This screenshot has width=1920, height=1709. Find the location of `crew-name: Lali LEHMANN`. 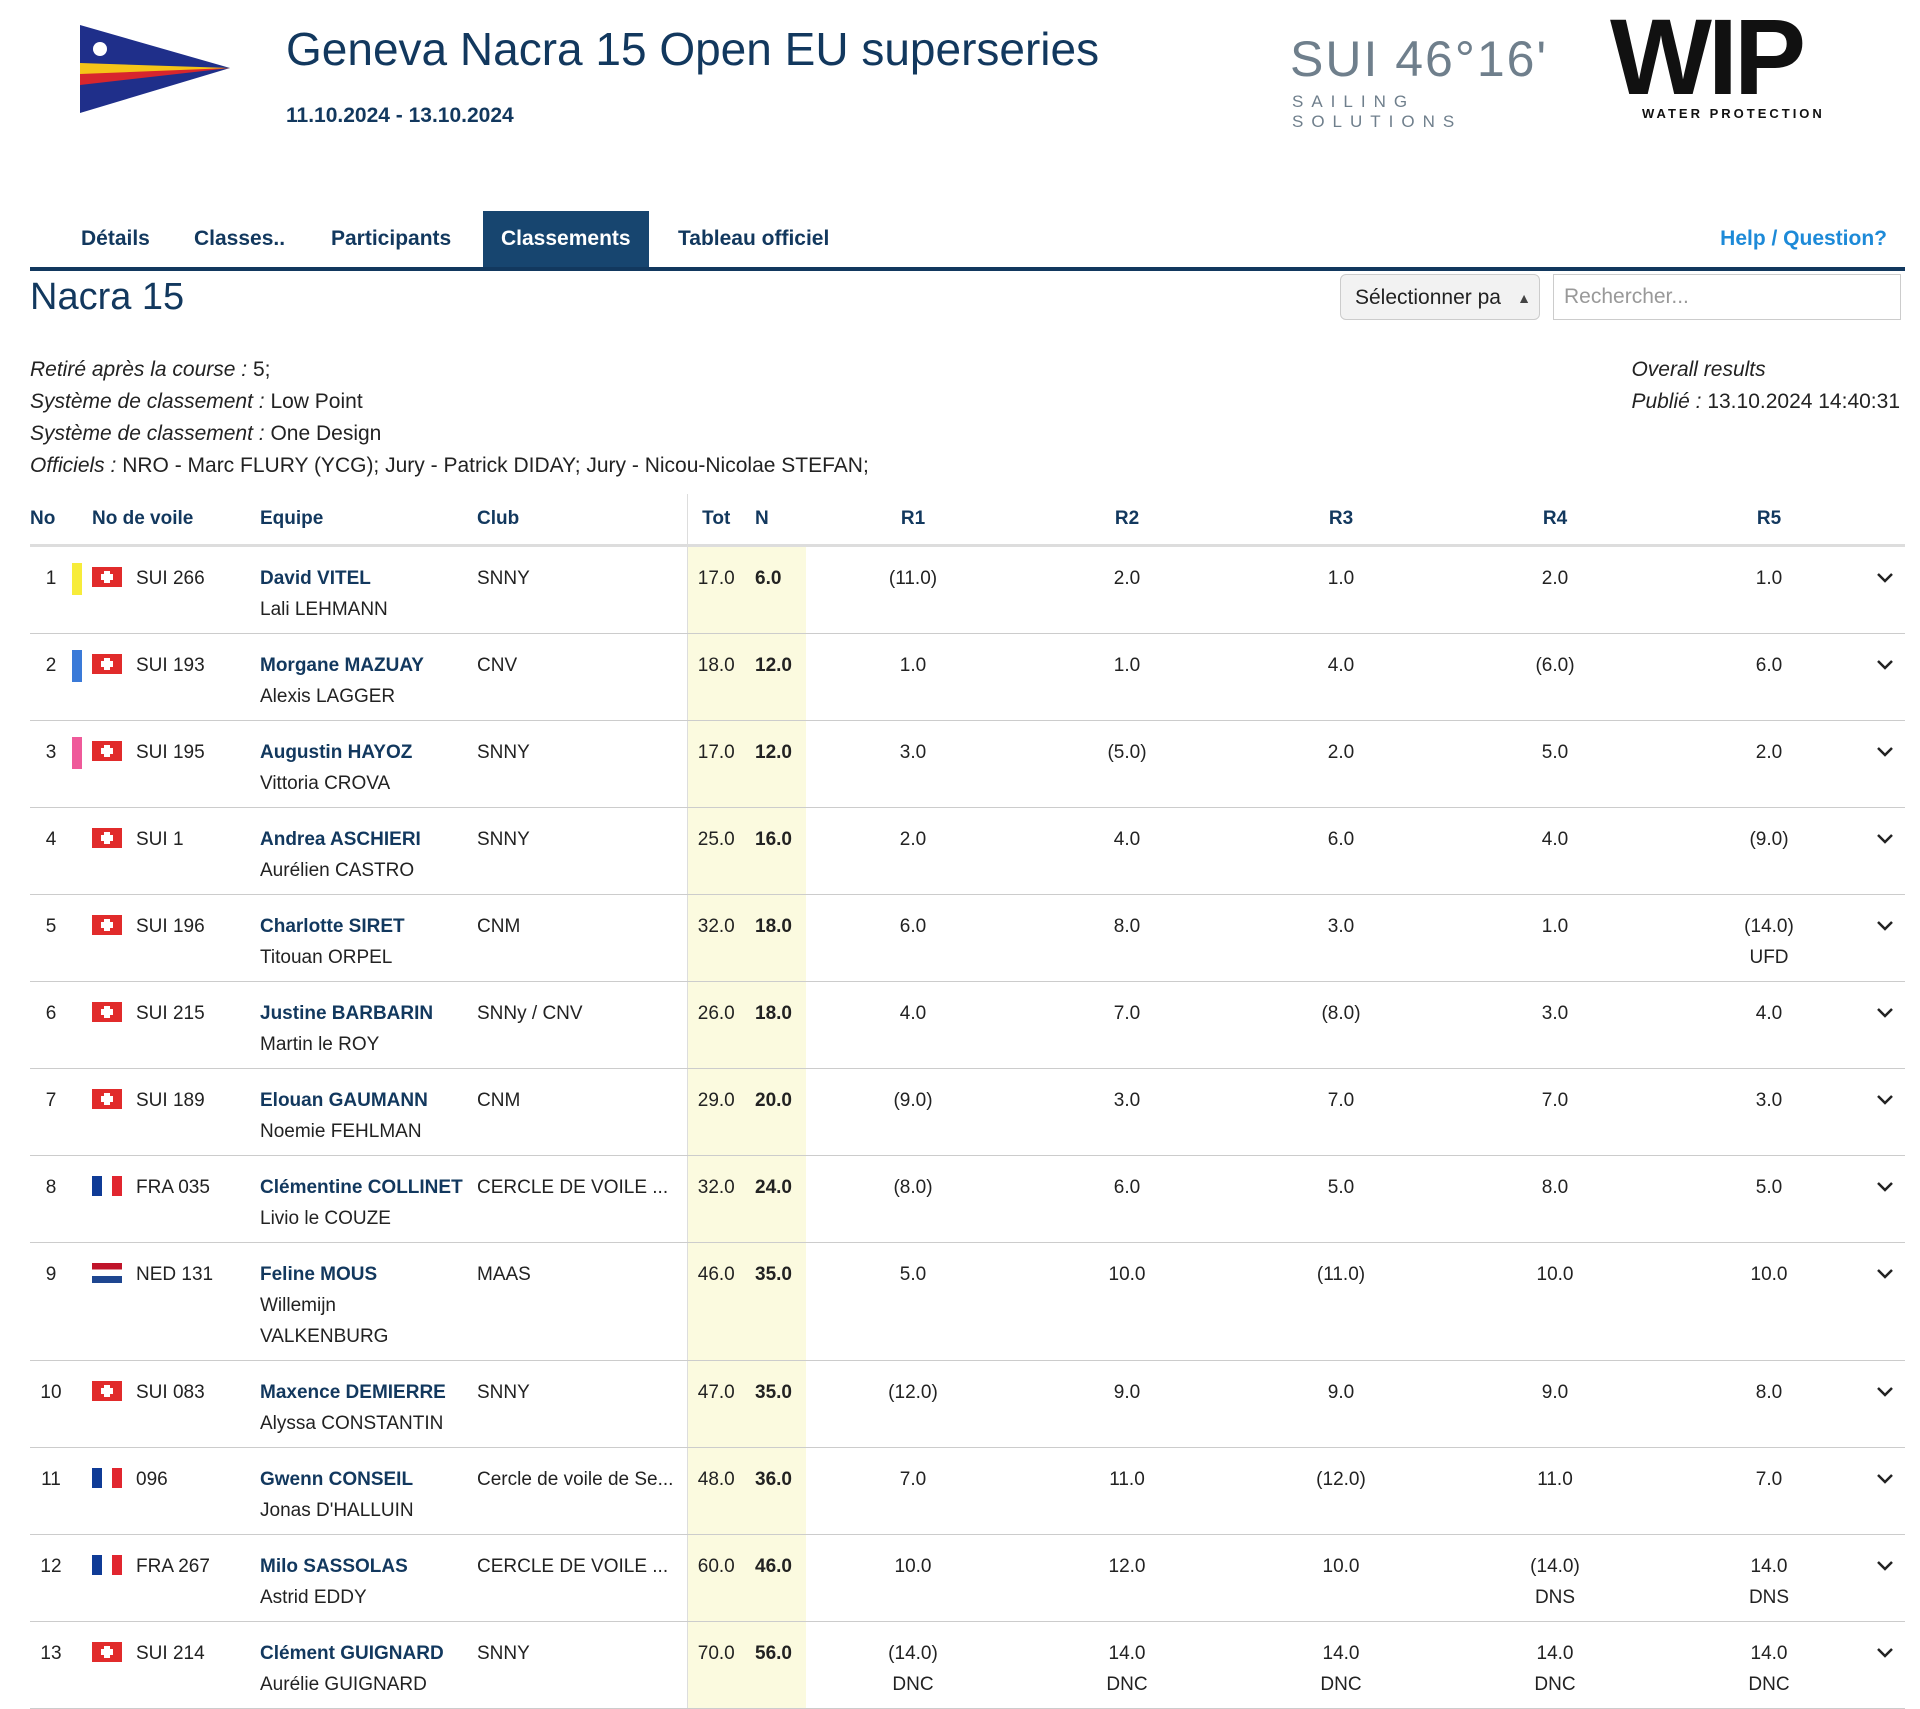

crew-name: Lali LEHMANN is located at coordinates (324, 609).